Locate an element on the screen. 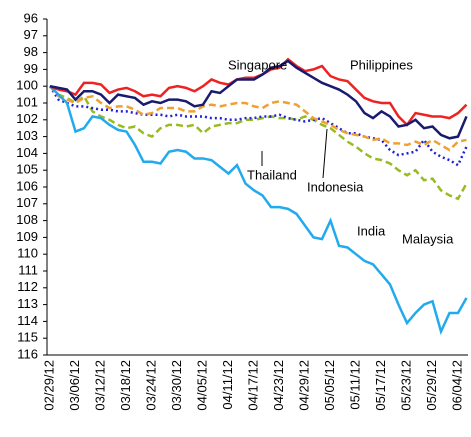 This screenshot has height=437, width=471. series-label: Thailand is located at coordinates (272, 174).